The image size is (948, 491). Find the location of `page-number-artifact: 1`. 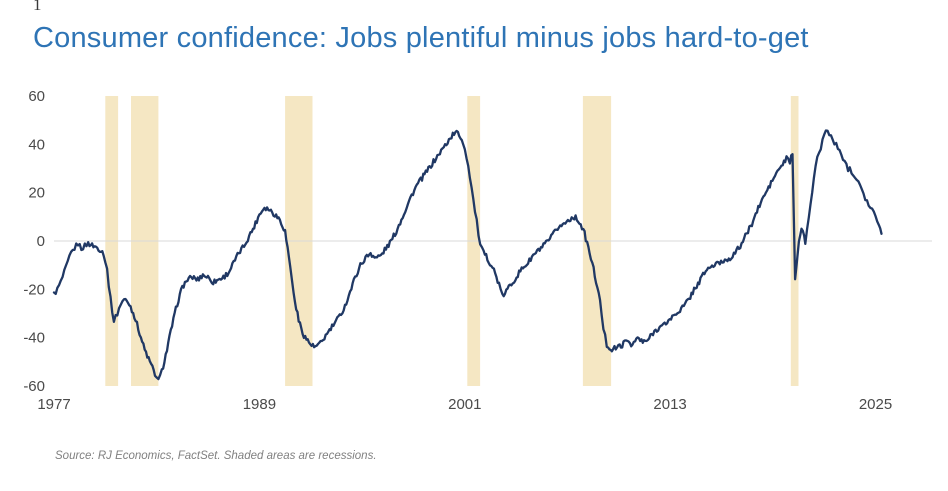

page-number-artifact: 1 is located at coordinates (37, 7).